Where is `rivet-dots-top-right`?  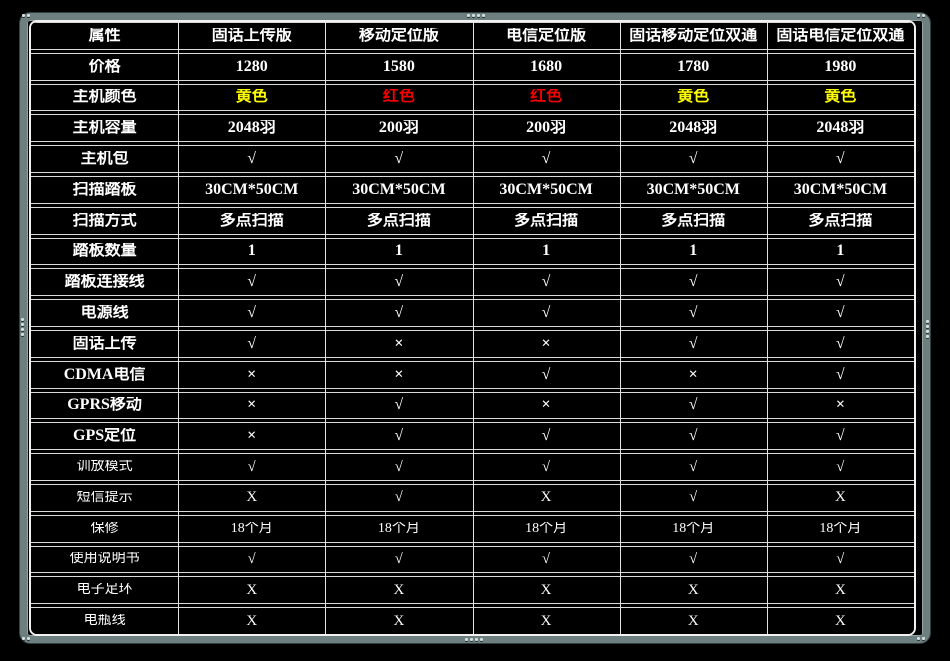 rivet-dots-top-right is located at coordinates (921, 15).